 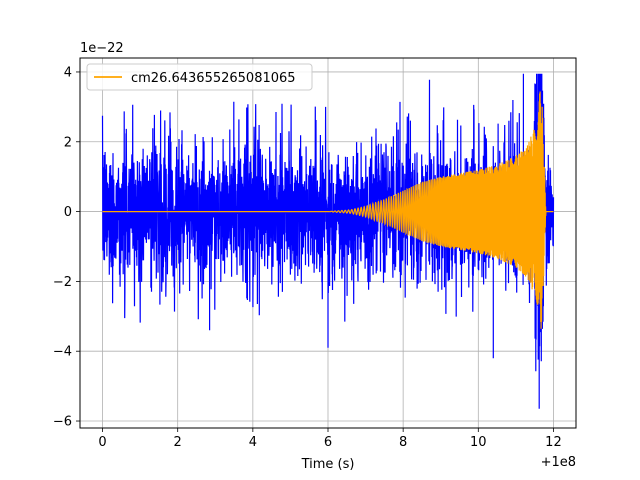 I want to click on legend-box, so click(x=199, y=77).